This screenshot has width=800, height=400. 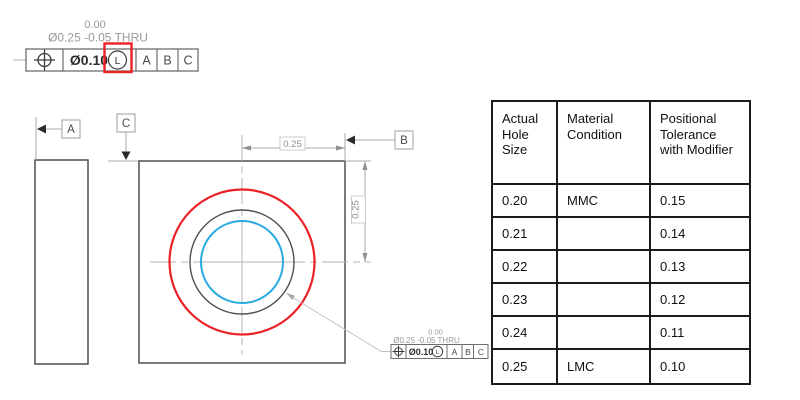 I want to click on arrow-right-icon, so click(x=340, y=148).